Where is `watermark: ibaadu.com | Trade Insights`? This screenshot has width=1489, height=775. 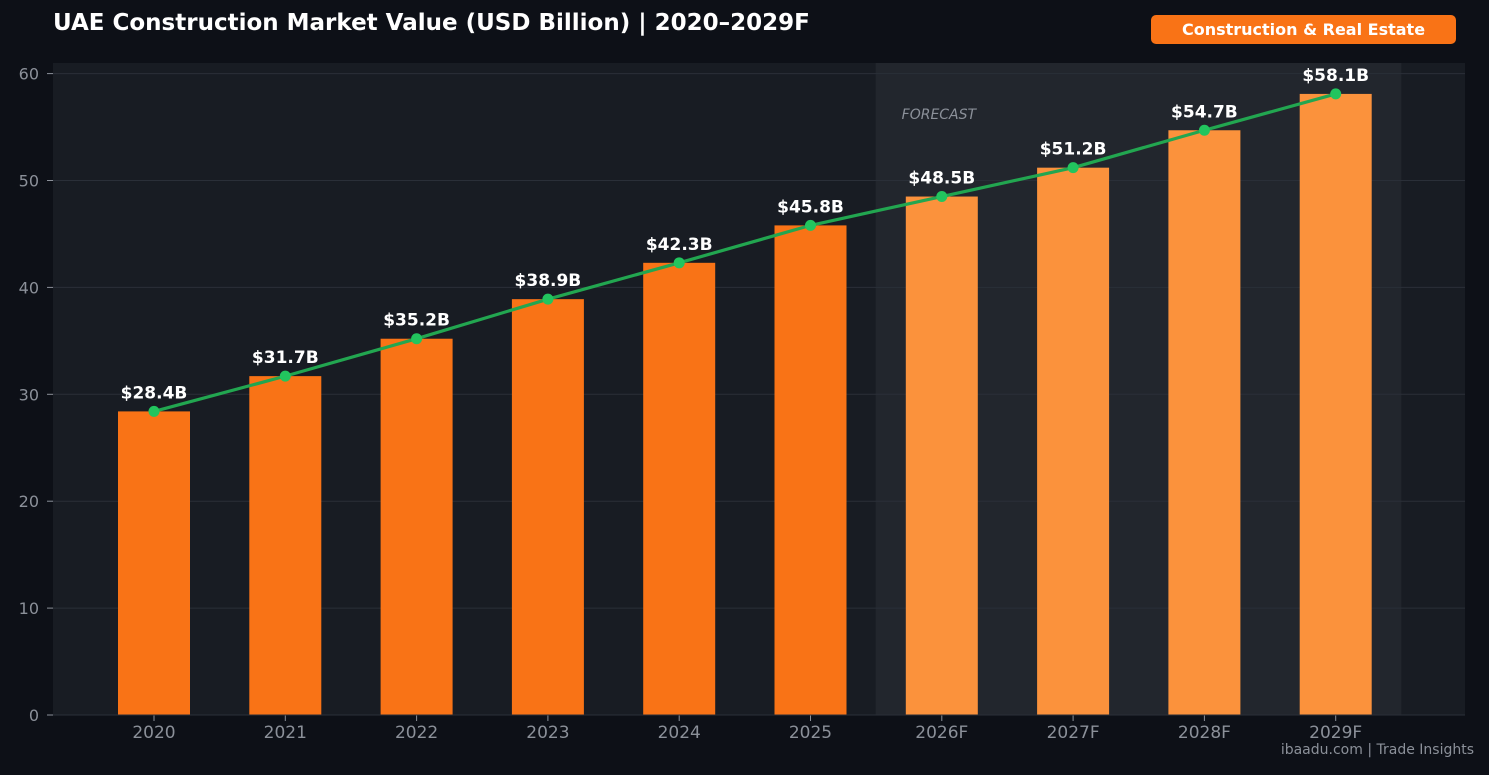 watermark: ibaadu.com | Trade Insights is located at coordinates (1377, 750).